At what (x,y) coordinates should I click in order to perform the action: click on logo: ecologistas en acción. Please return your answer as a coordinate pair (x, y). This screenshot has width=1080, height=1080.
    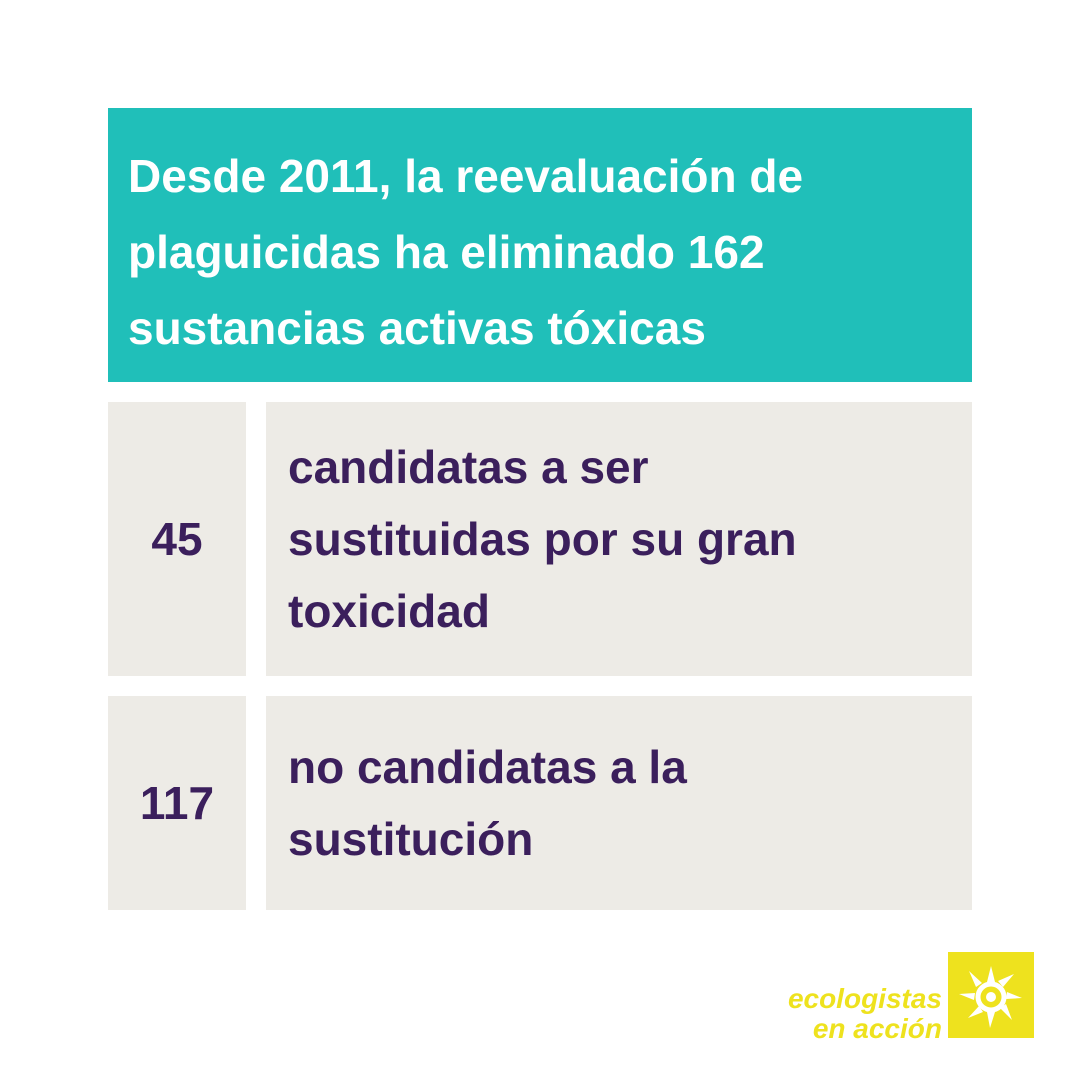
    Looking at the image, I should click on (910, 998).